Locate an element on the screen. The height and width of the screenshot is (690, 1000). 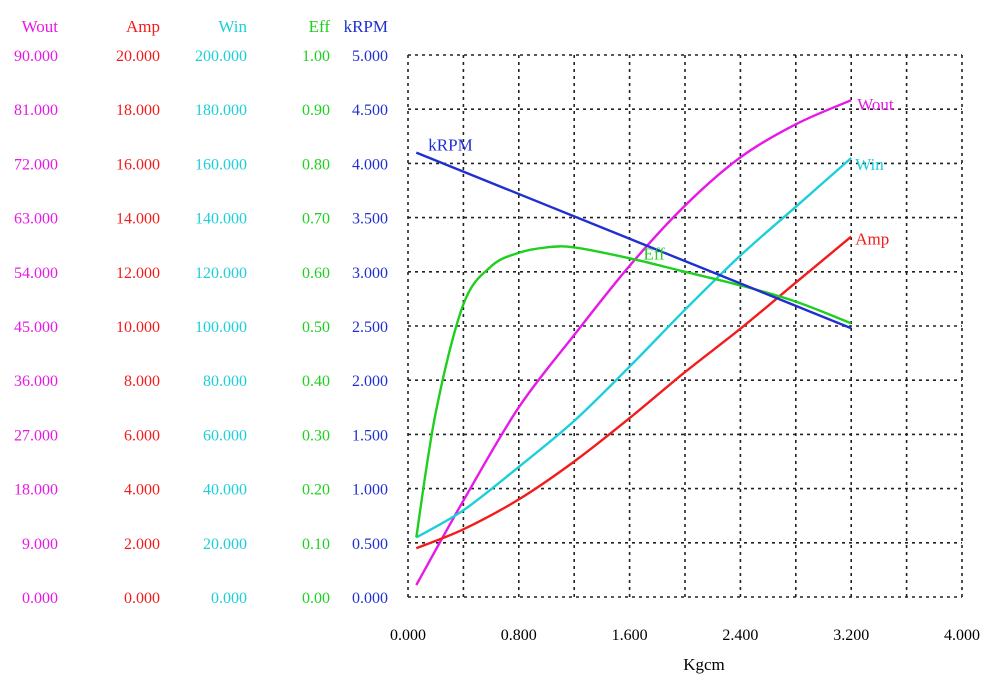
axis-tick-krpm: 0.500 is located at coordinates (370, 544).